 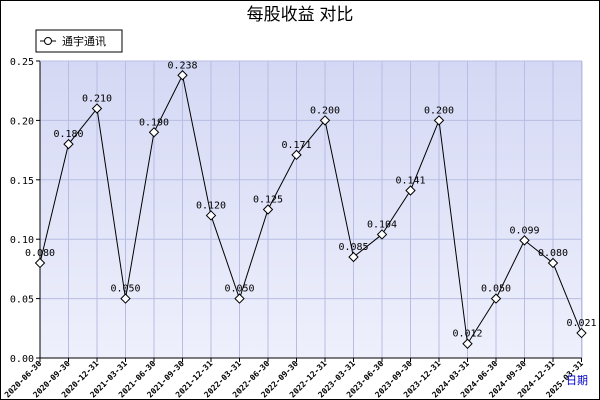 I want to click on data-label: 0.125, so click(x=268, y=200).